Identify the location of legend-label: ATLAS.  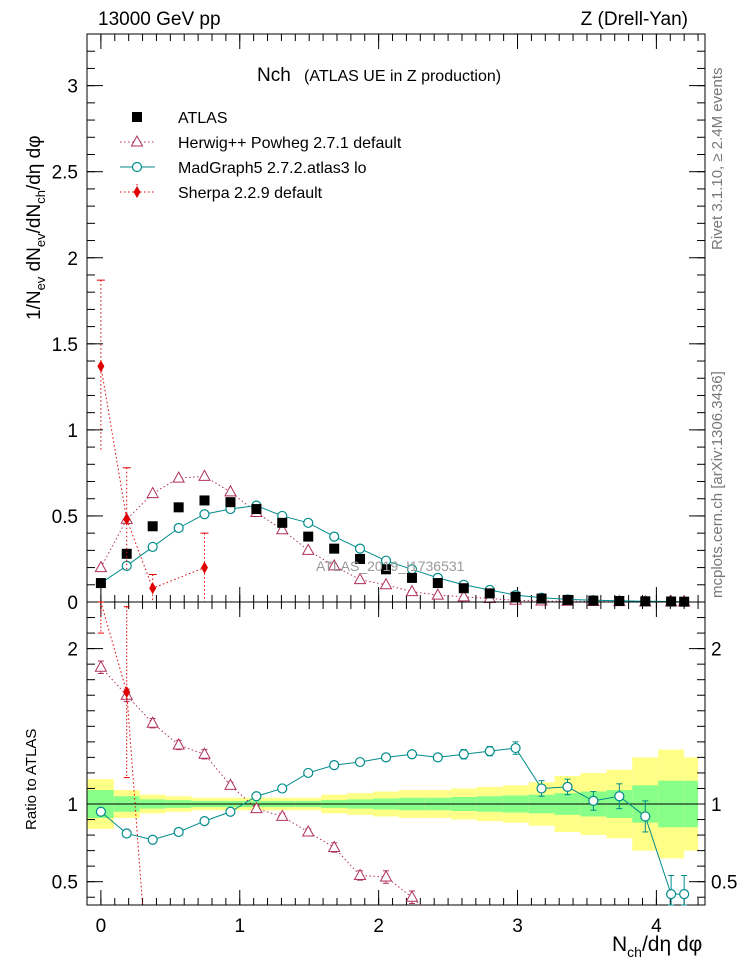
(203, 118).